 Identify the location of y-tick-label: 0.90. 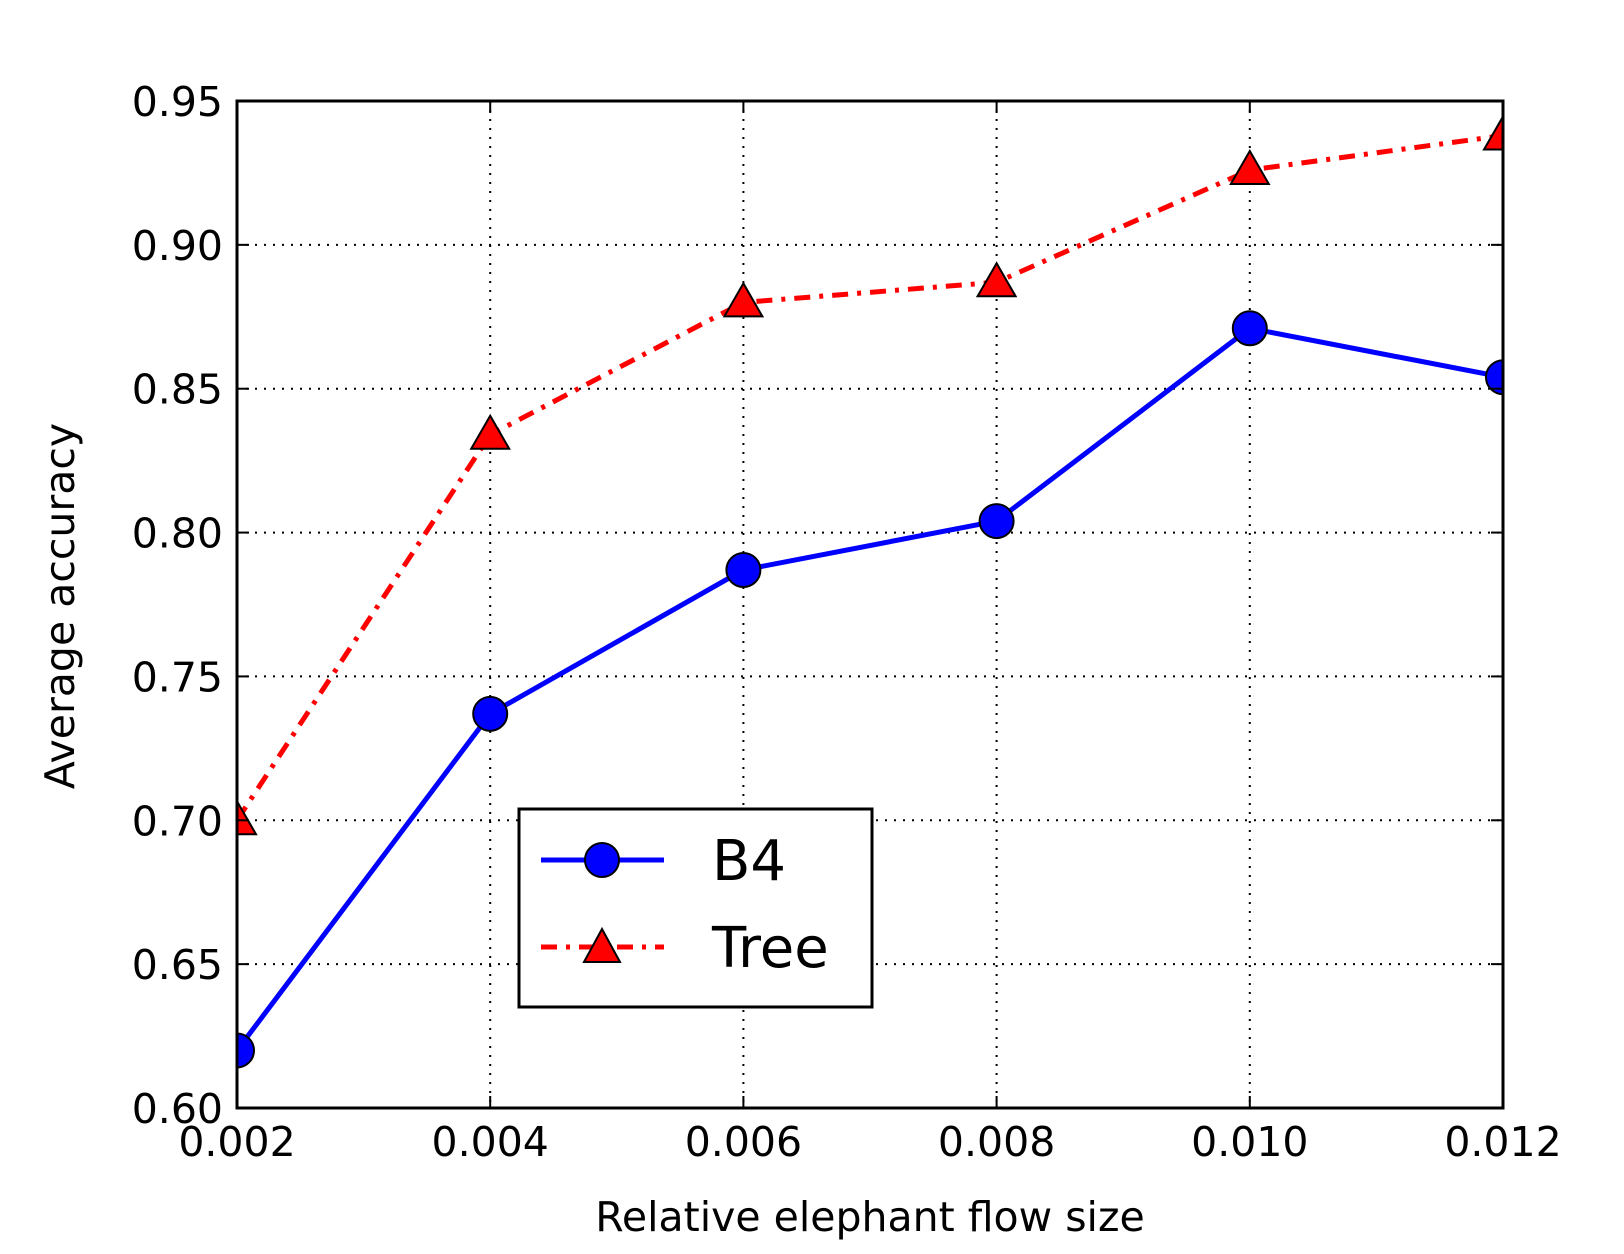
(177, 246).